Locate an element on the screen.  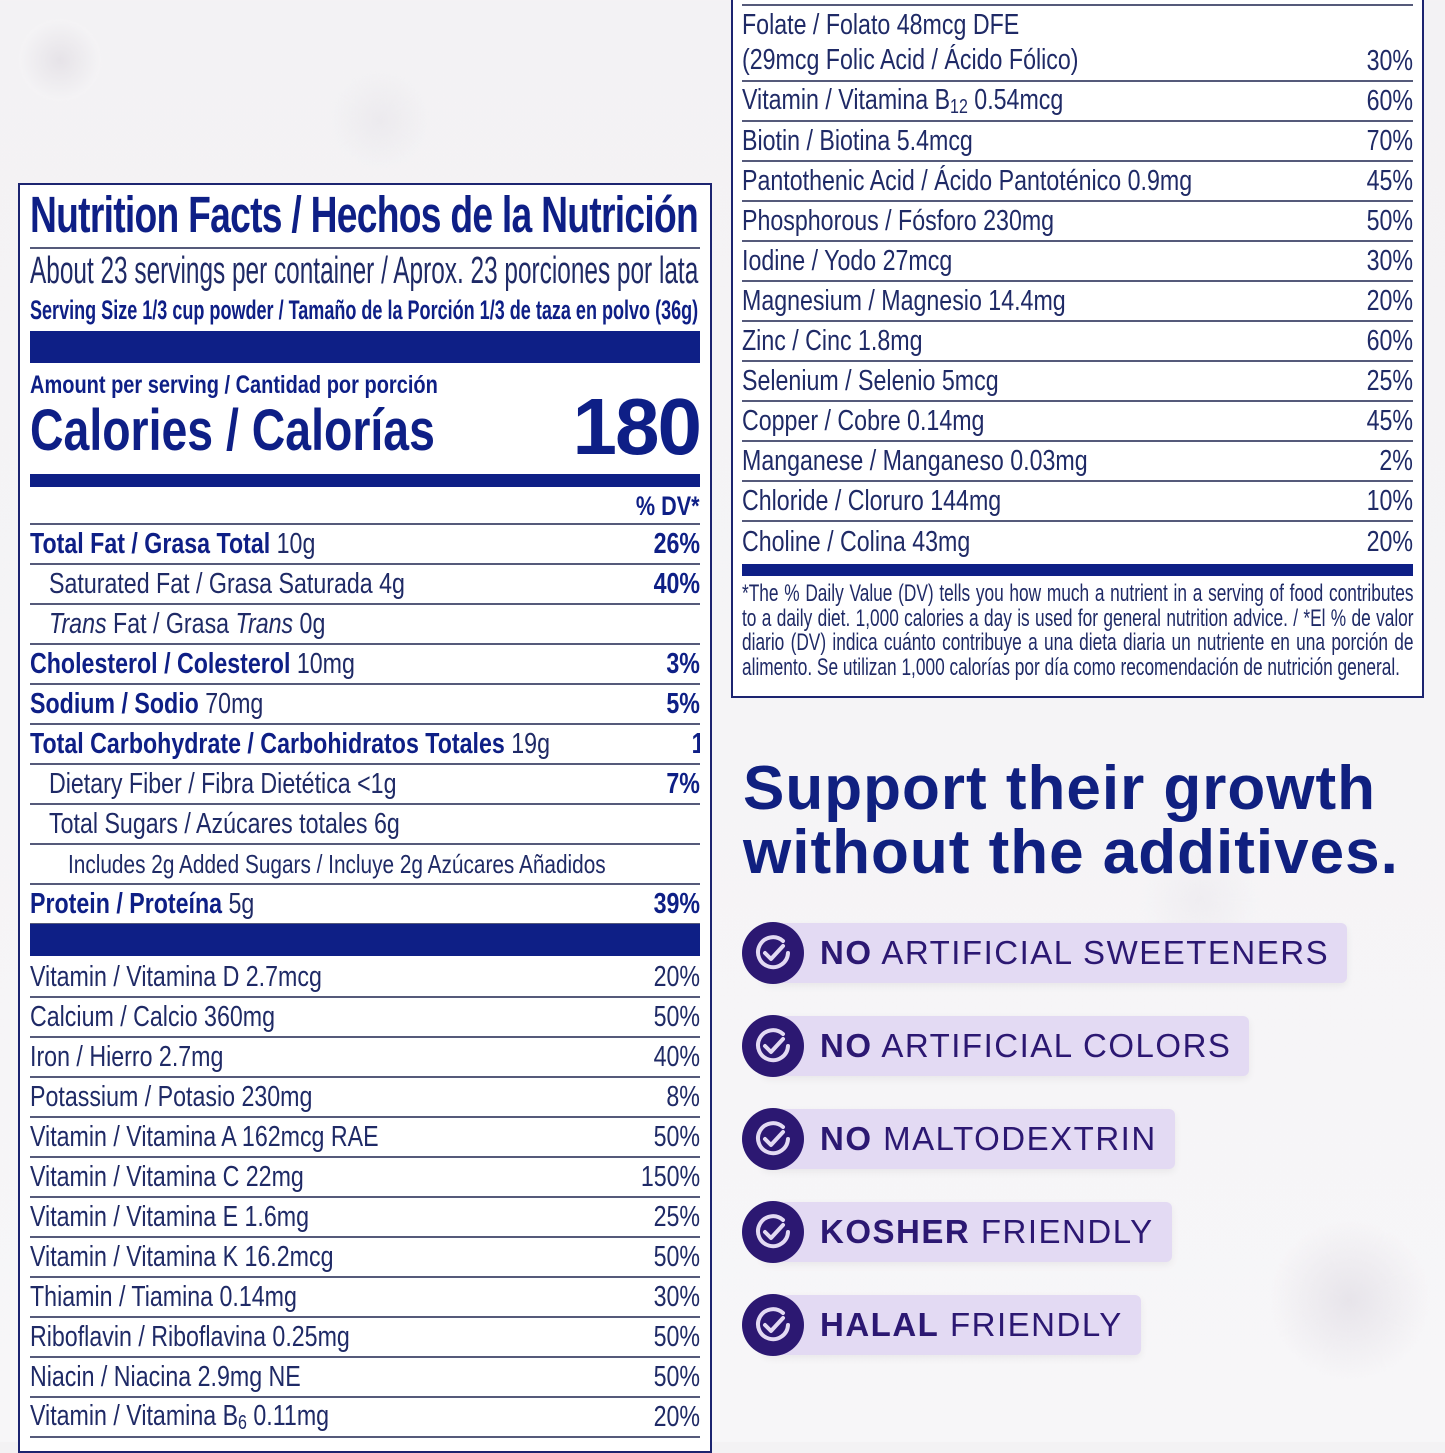
medium-divider is located at coordinates (1077, 570).